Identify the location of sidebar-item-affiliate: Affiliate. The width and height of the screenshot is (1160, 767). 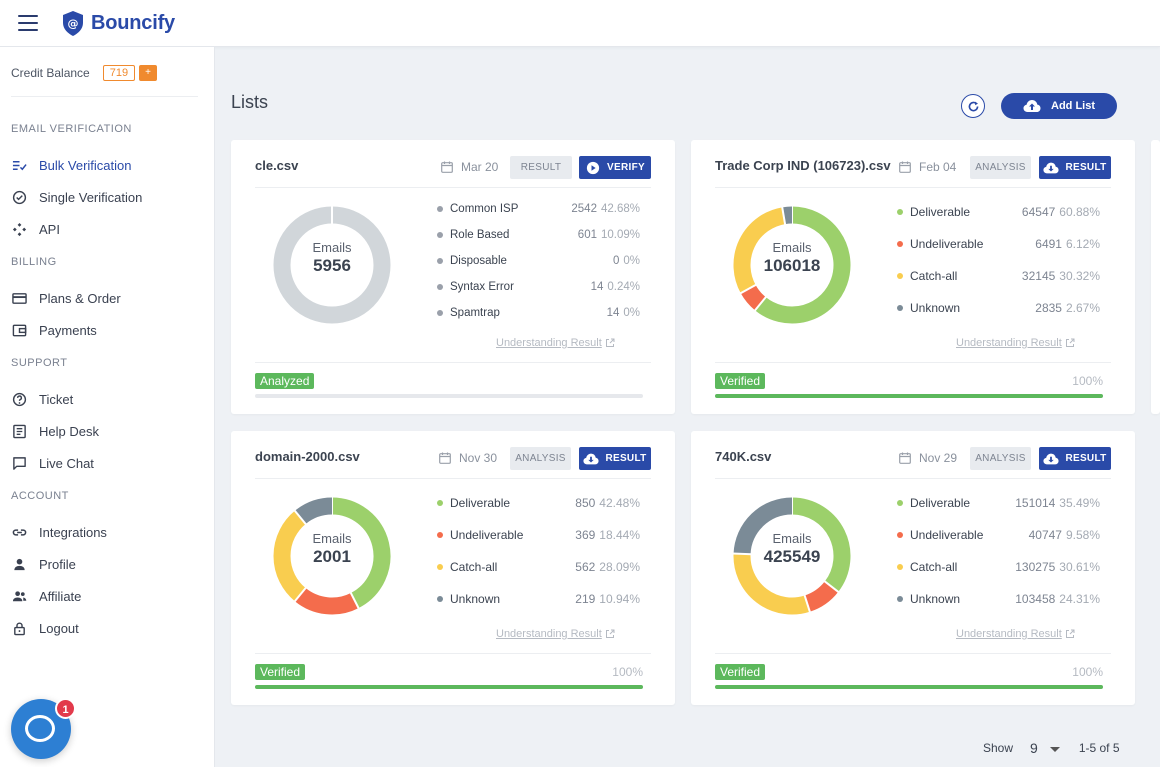
(106, 596).